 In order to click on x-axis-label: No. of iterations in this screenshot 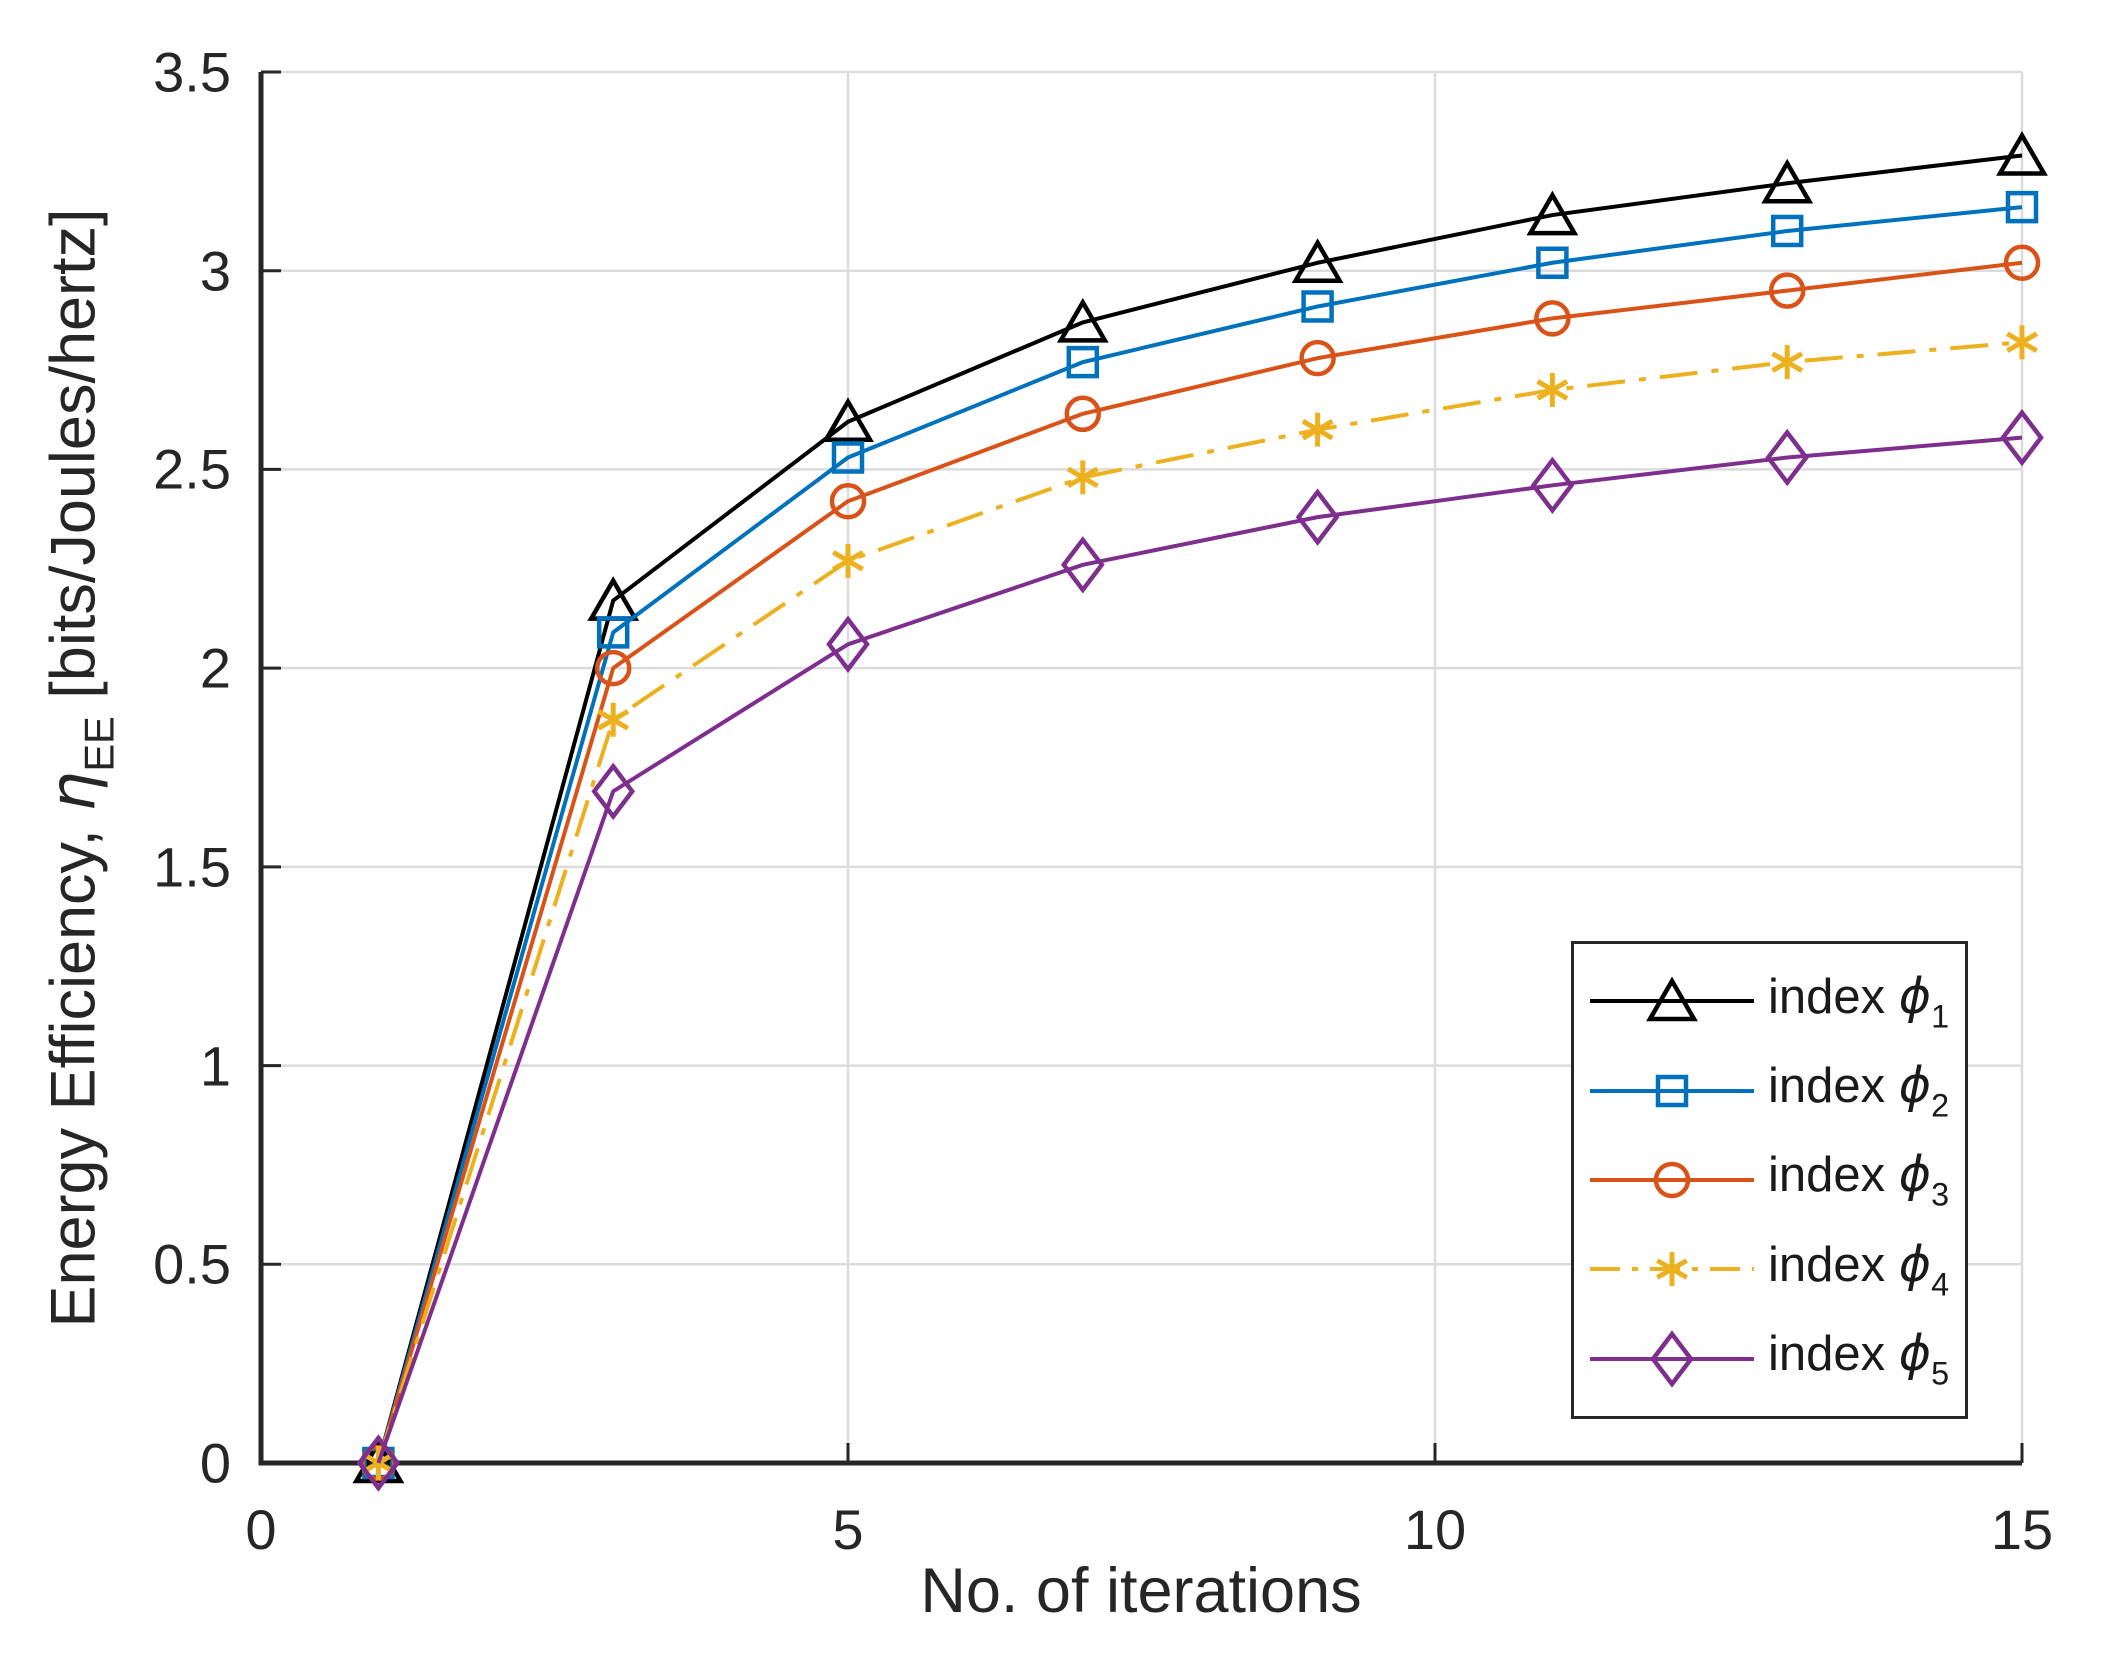, I will do `click(1140, 1591)`.